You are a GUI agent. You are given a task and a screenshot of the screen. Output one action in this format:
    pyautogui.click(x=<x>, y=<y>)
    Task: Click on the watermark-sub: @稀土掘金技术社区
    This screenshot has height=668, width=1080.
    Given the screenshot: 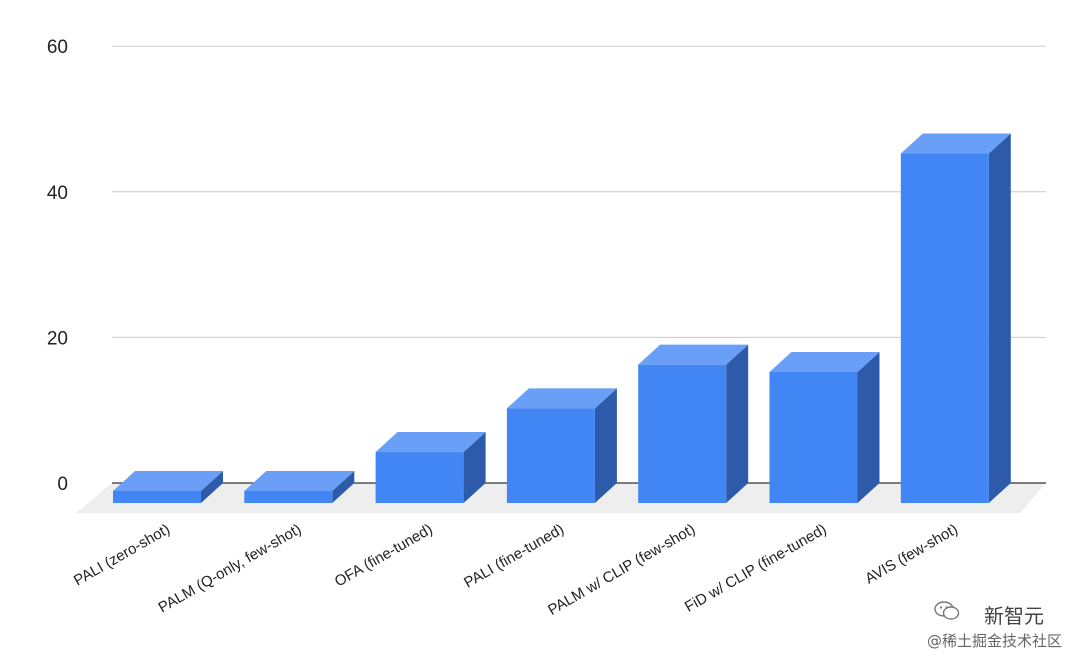 What is the action you would take?
    pyautogui.click(x=994, y=641)
    